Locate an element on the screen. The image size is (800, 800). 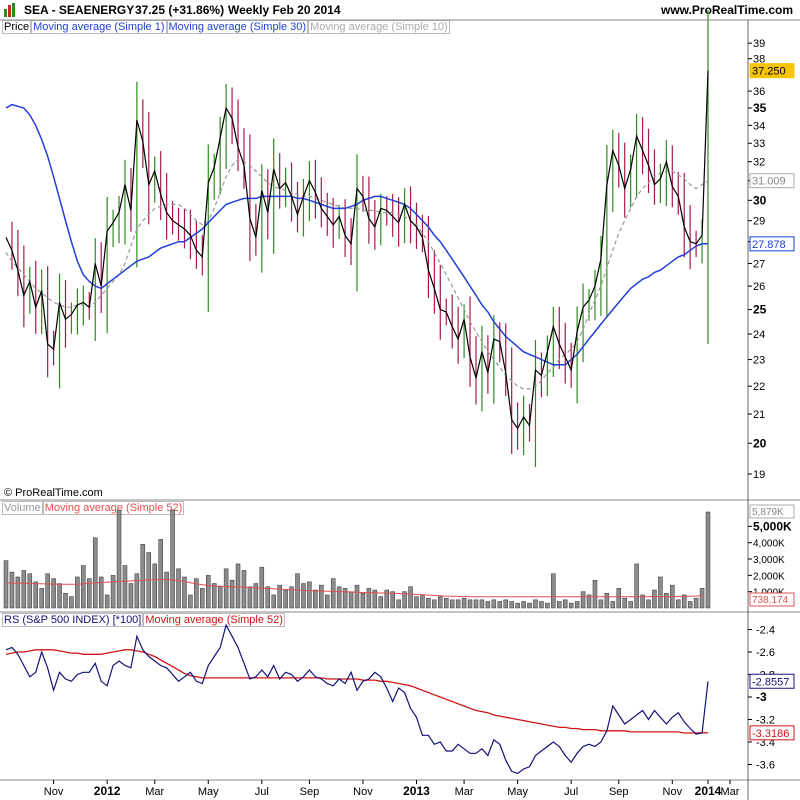
price-axis-label: 35 is located at coordinates (760, 108).